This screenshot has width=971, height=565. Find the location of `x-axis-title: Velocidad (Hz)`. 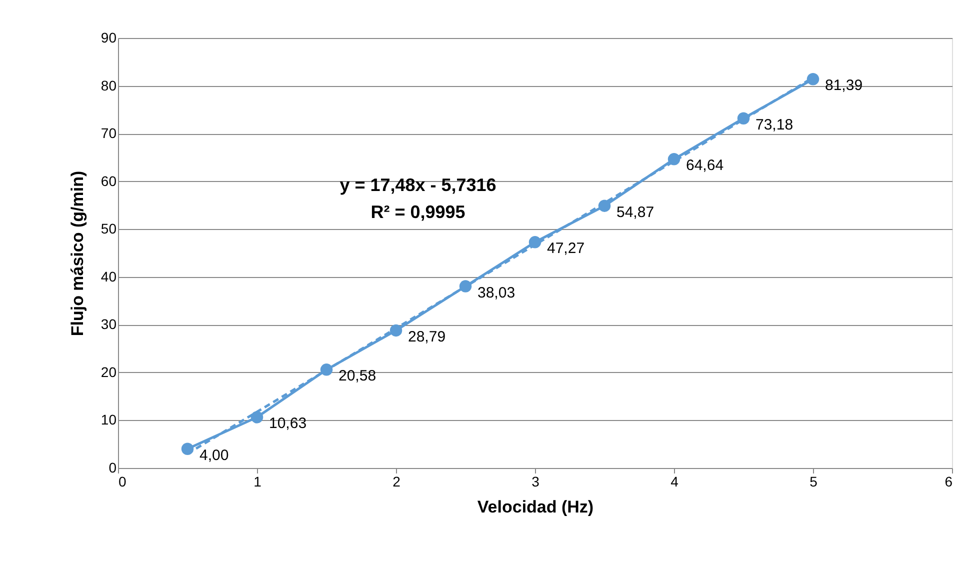

x-axis-title: Velocidad (Hz) is located at coordinates (535, 507).